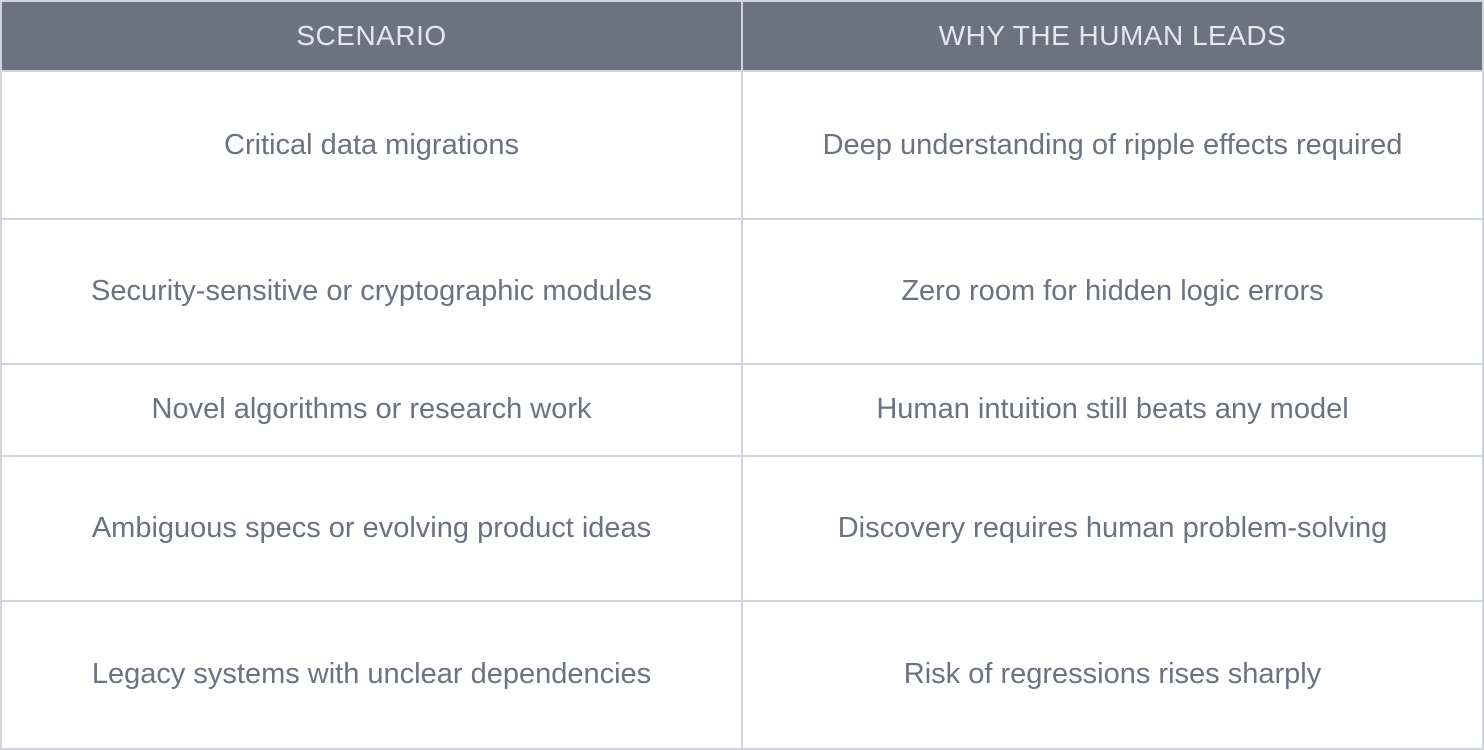 Image resolution: width=1484 pixels, height=750 pixels. Describe the element at coordinates (371, 410) in the screenshot. I see `scenario-cell: Novel algorithms or research work` at that location.